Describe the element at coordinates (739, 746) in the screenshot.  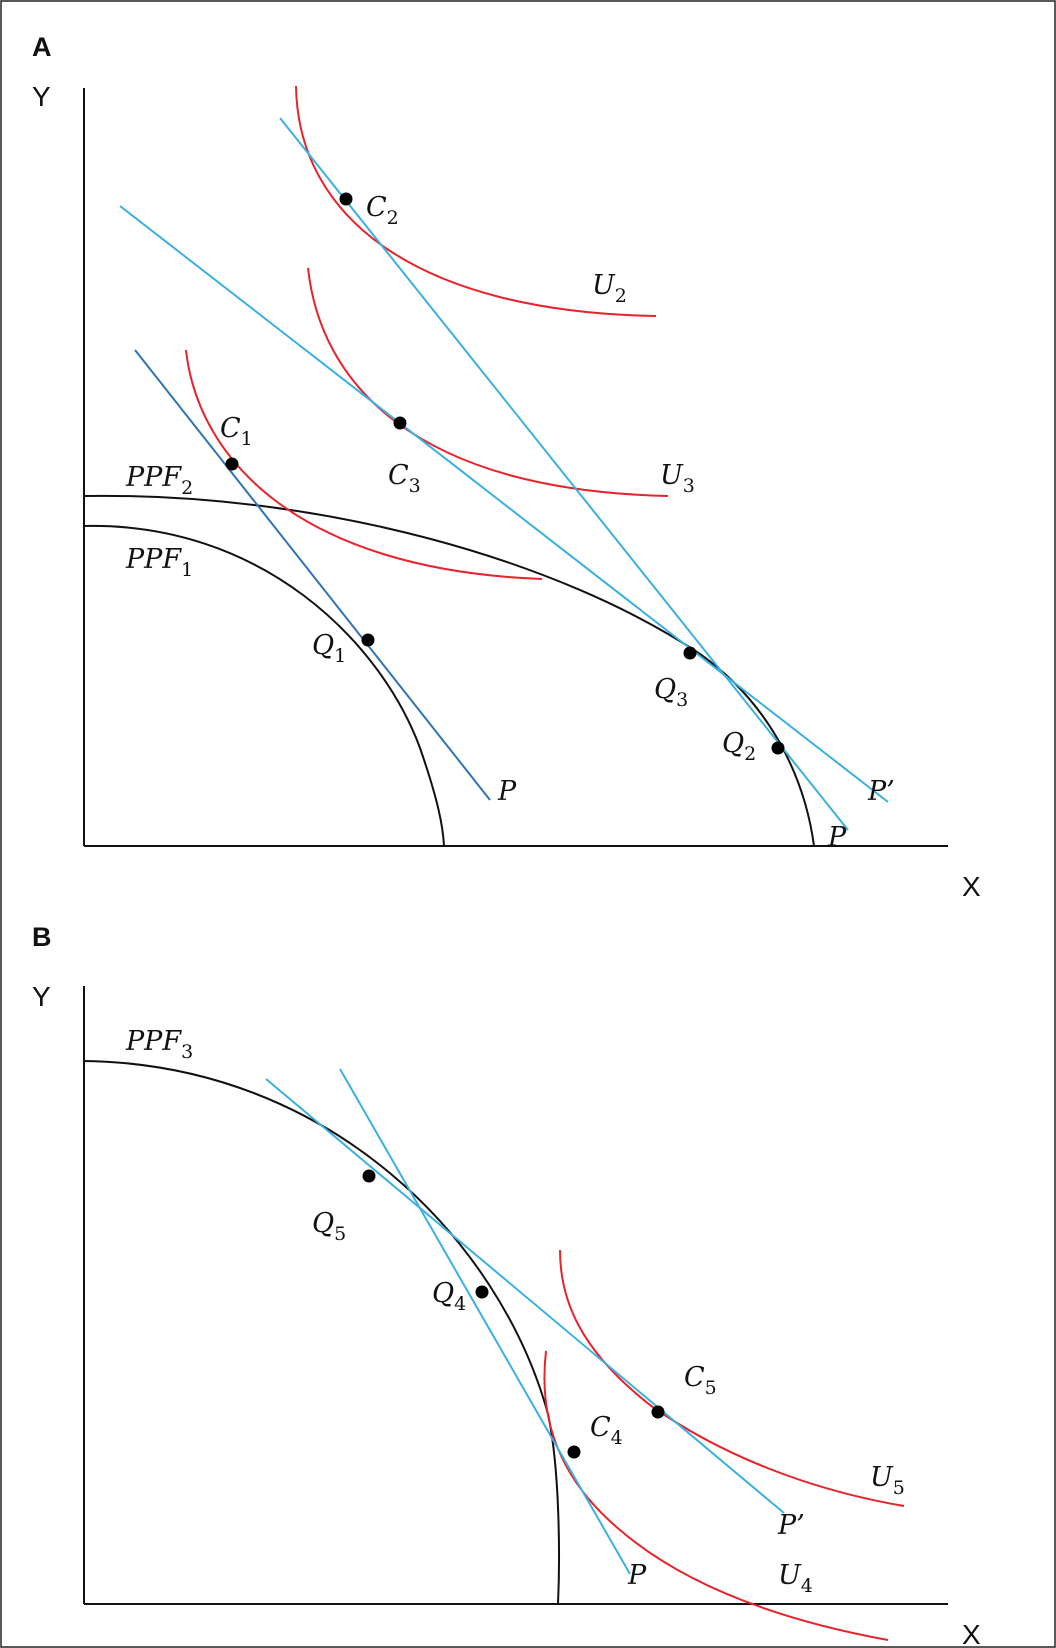
I see `label-q2: Q2` at that location.